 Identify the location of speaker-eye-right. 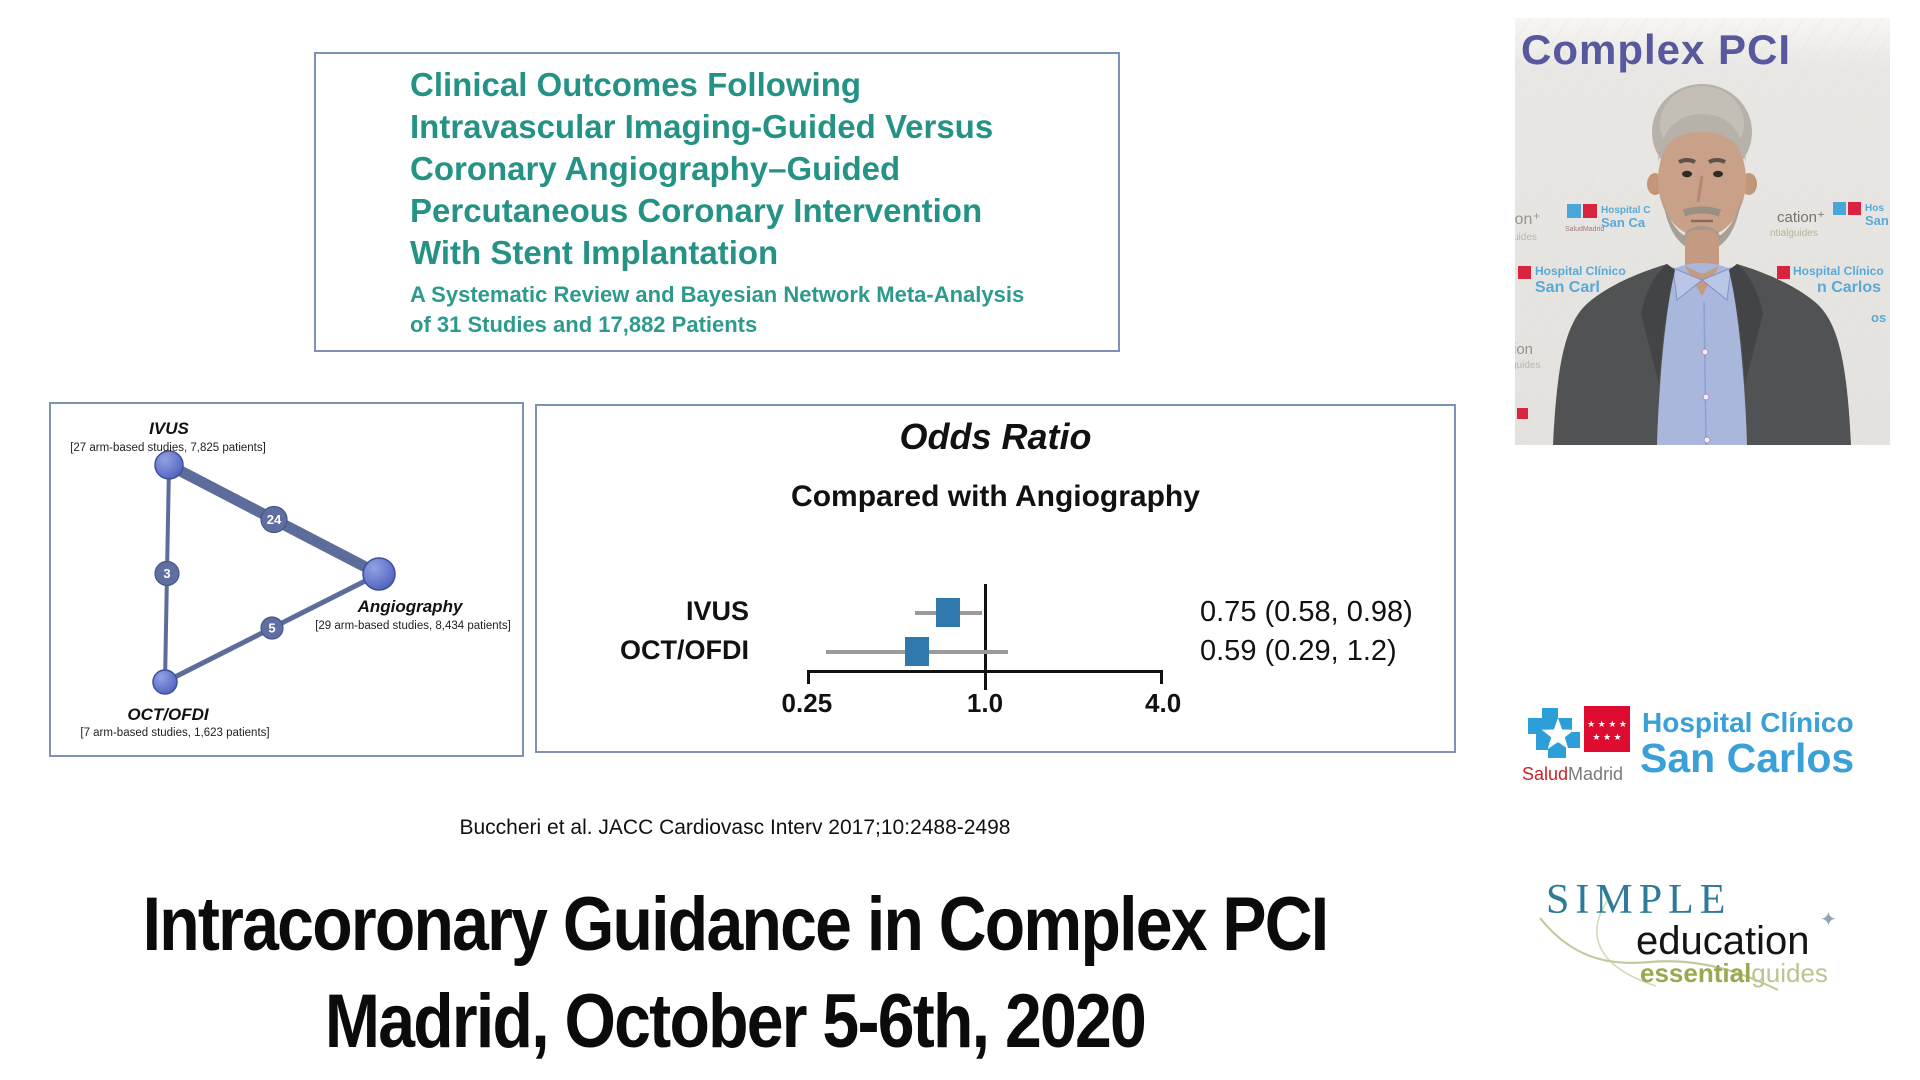
(1718, 174).